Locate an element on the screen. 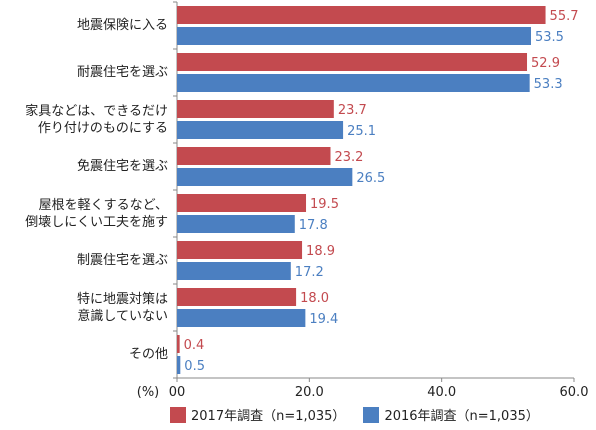  x-tick-label: 60.0 is located at coordinates (574, 392).